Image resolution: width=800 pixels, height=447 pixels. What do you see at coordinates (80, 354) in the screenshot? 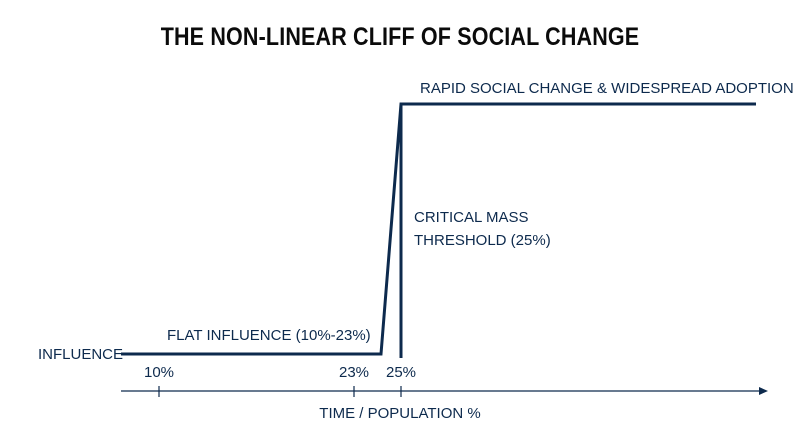
I see `y-axis-label: INFLUENCE` at bounding box center [80, 354].